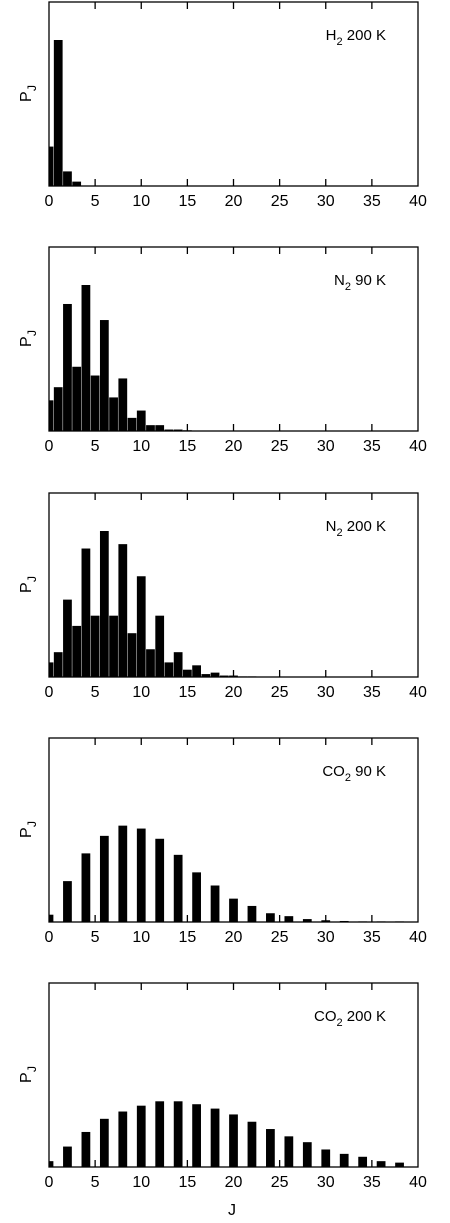 This screenshot has width=450, height=1223. Describe the element at coordinates (339, 280) in the screenshot. I see `annotation-molecule: N` at that location.